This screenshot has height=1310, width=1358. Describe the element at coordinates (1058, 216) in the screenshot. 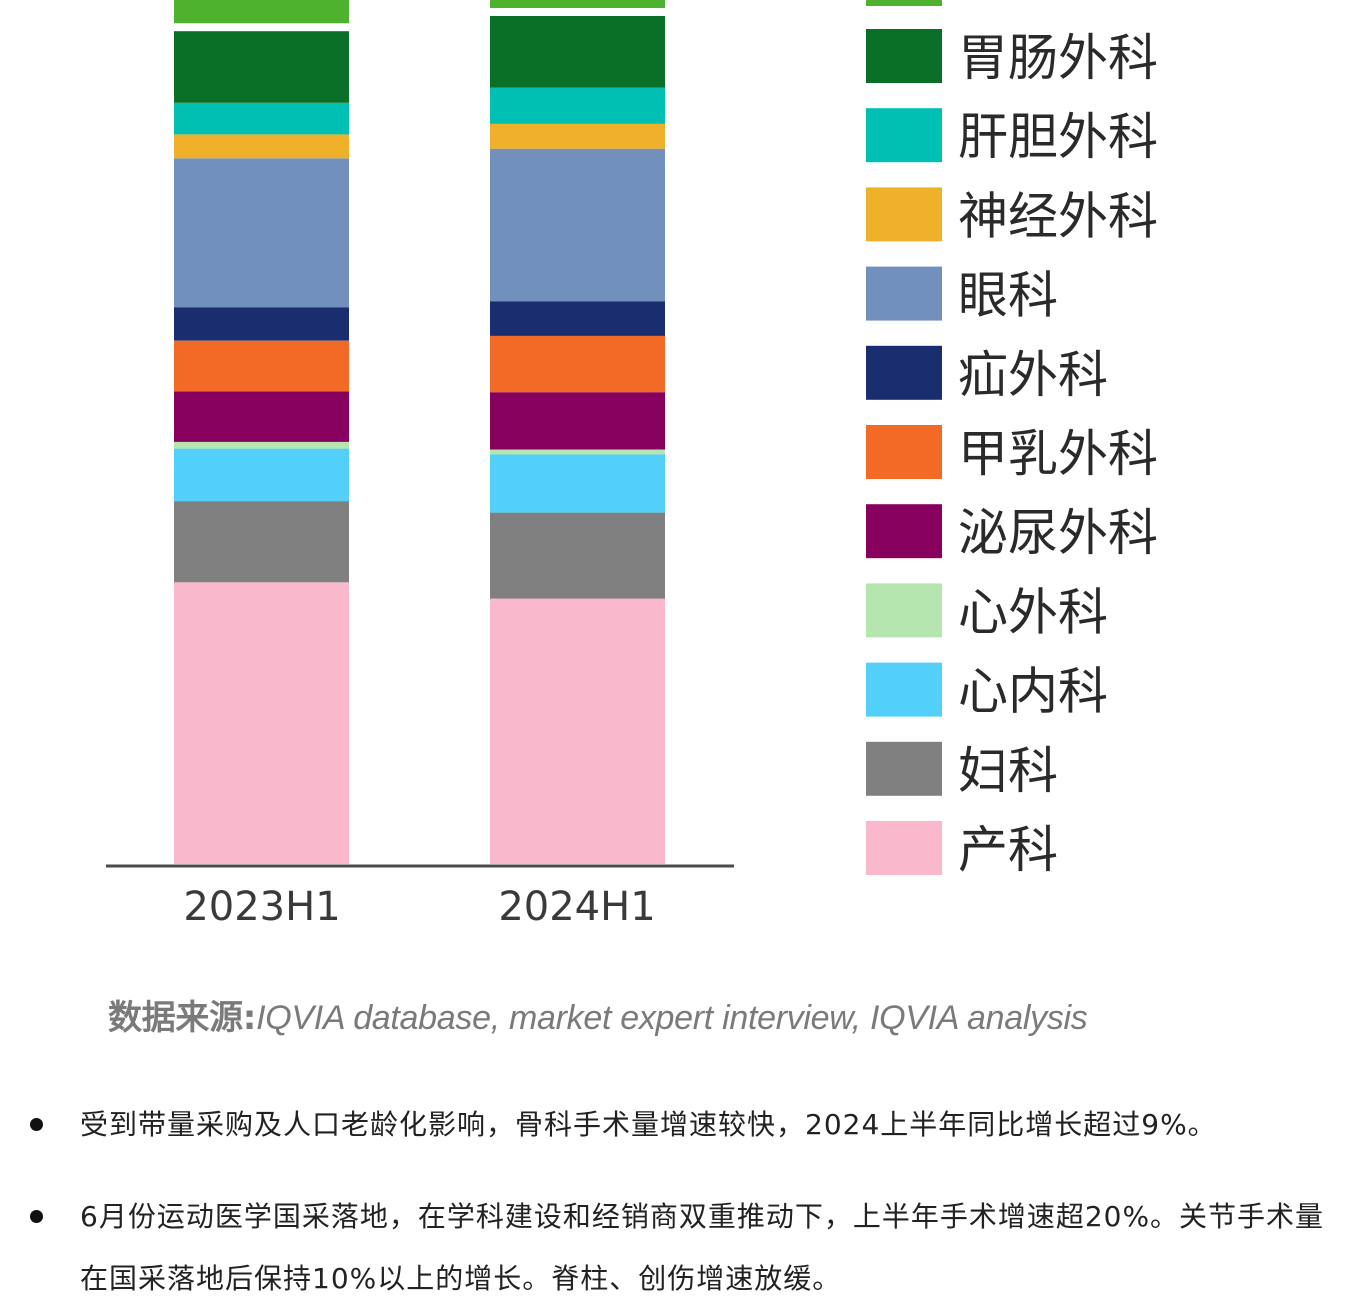

I see `legend-label: 神经外科` at that location.